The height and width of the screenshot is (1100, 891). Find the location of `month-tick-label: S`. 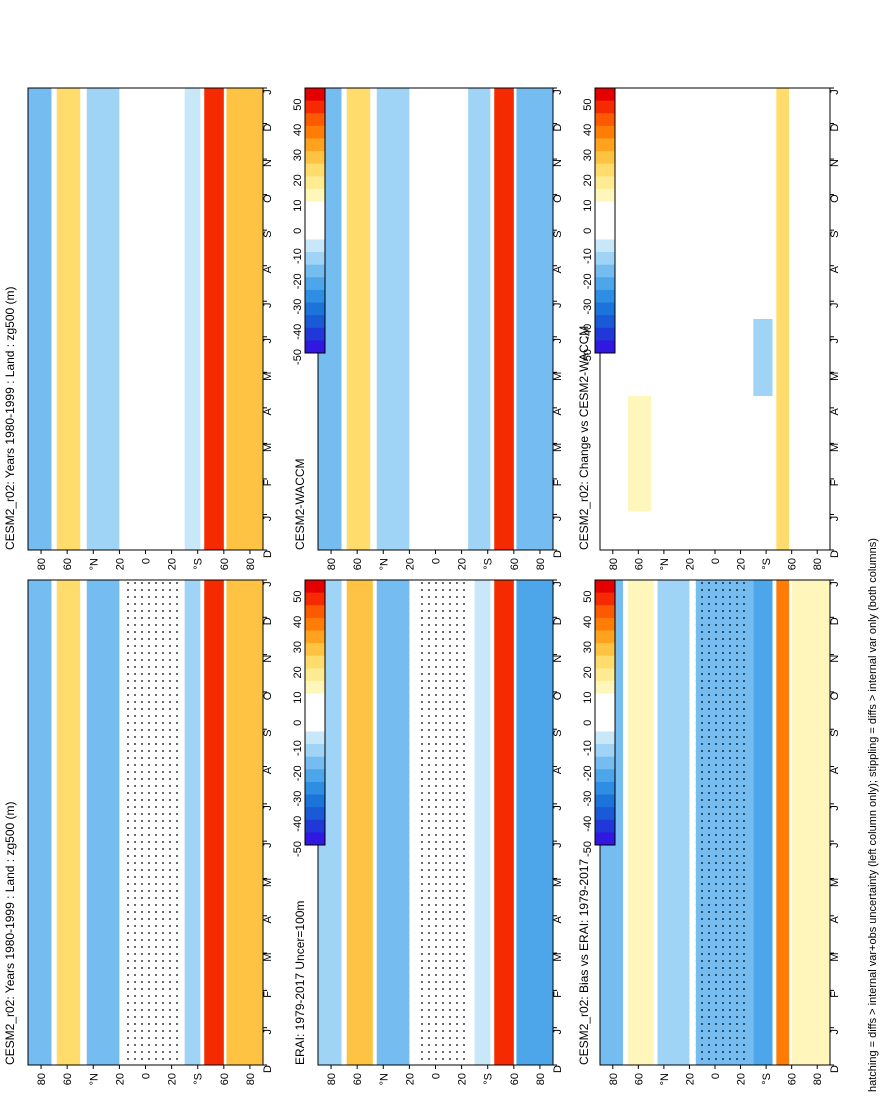

month-tick-label: S is located at coordinates (268, 733).